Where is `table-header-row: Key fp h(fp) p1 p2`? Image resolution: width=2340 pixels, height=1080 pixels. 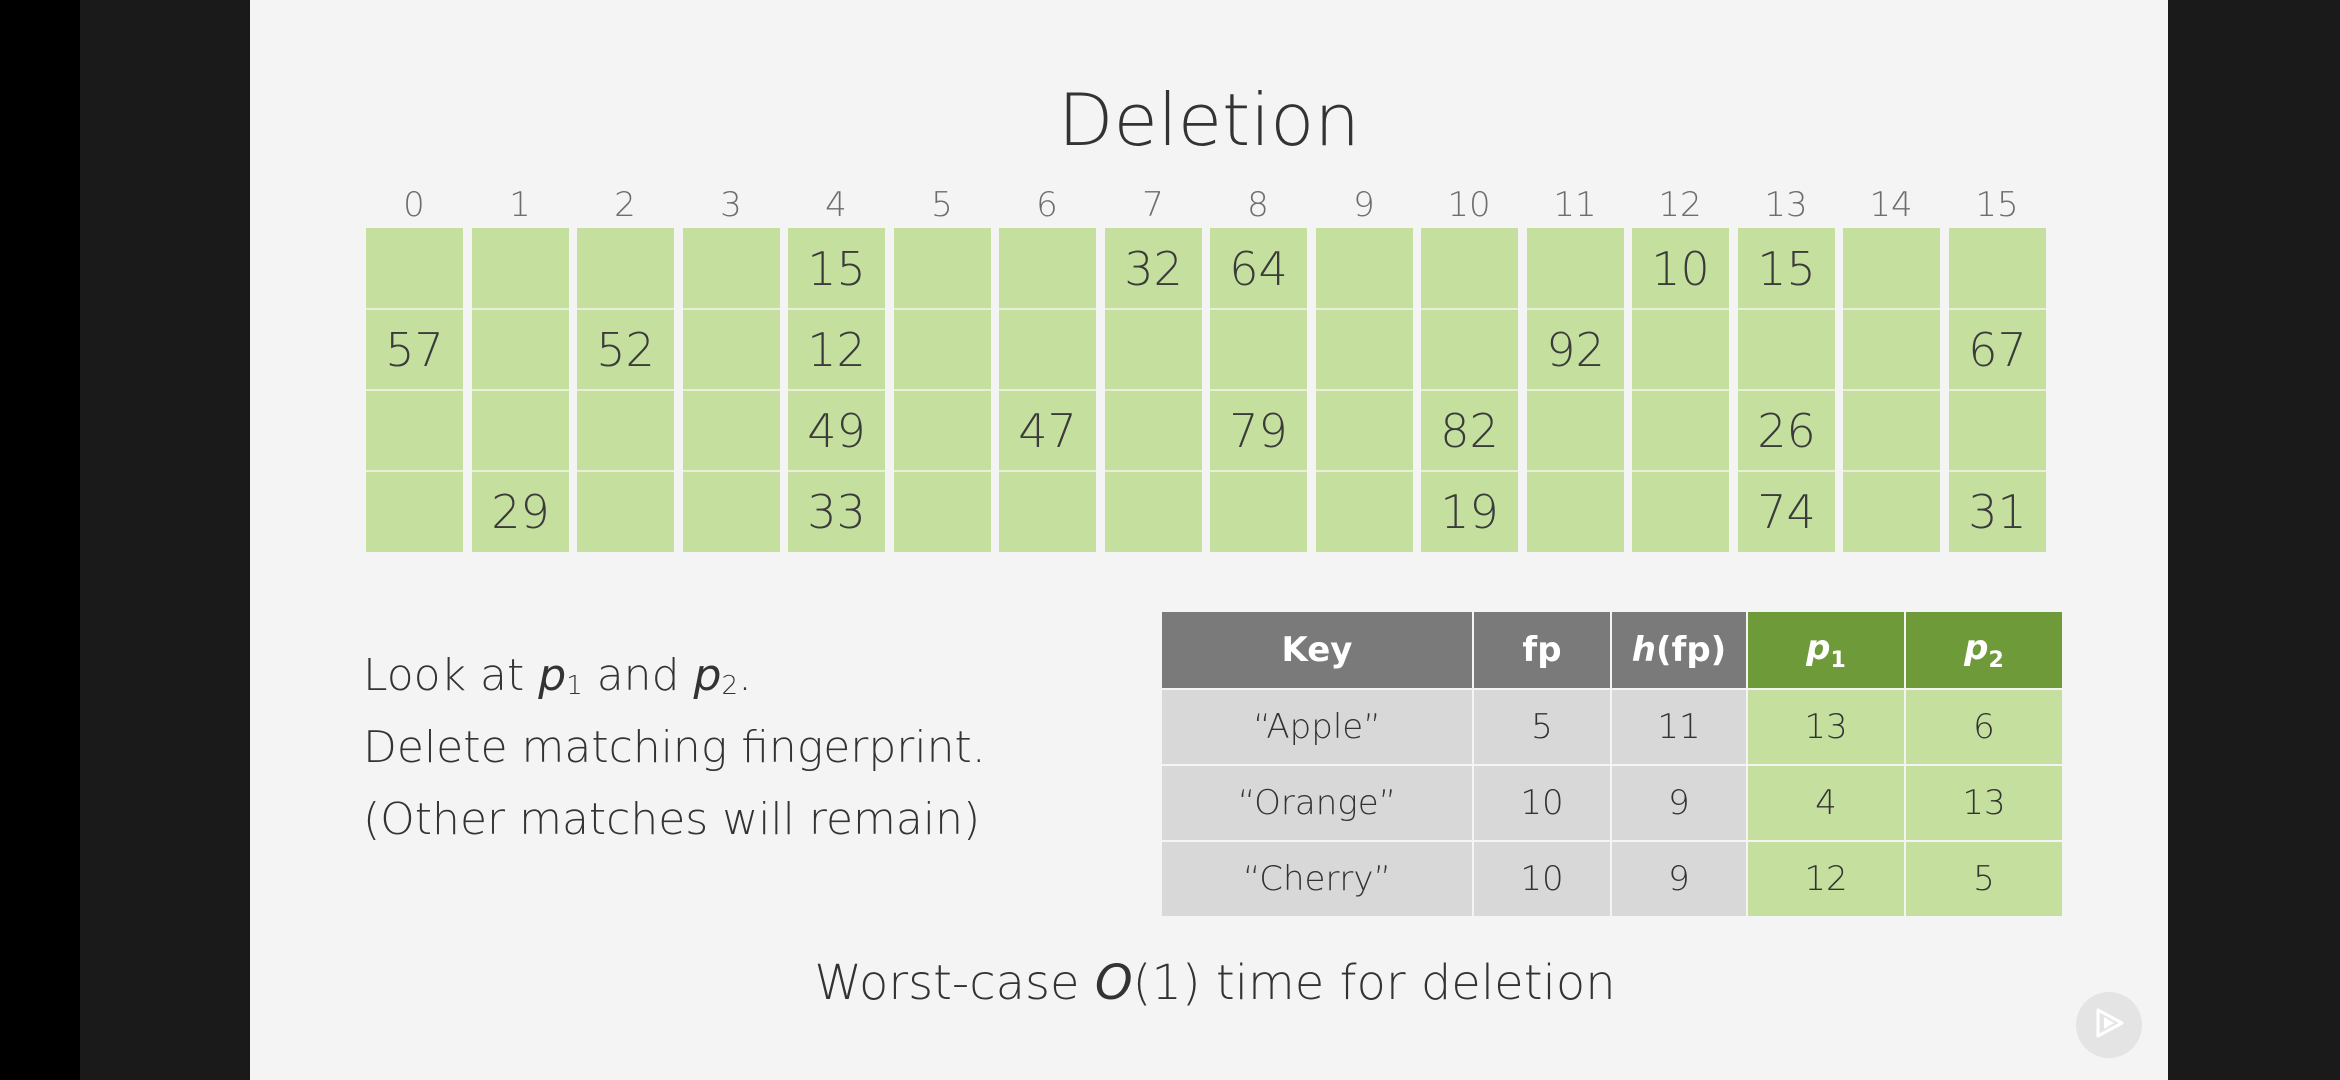 table-header-row: Key fp h(fp) p1 p2 is located at coordinates (1612, 650).